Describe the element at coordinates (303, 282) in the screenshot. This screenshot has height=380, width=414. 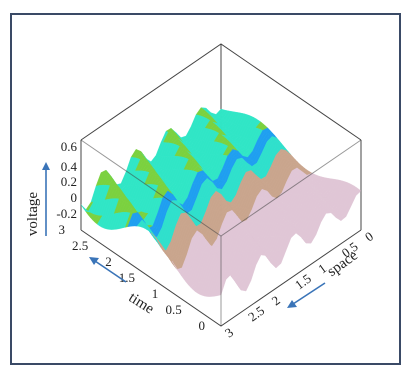
I see `space-tick-label: 1.5` at that location.